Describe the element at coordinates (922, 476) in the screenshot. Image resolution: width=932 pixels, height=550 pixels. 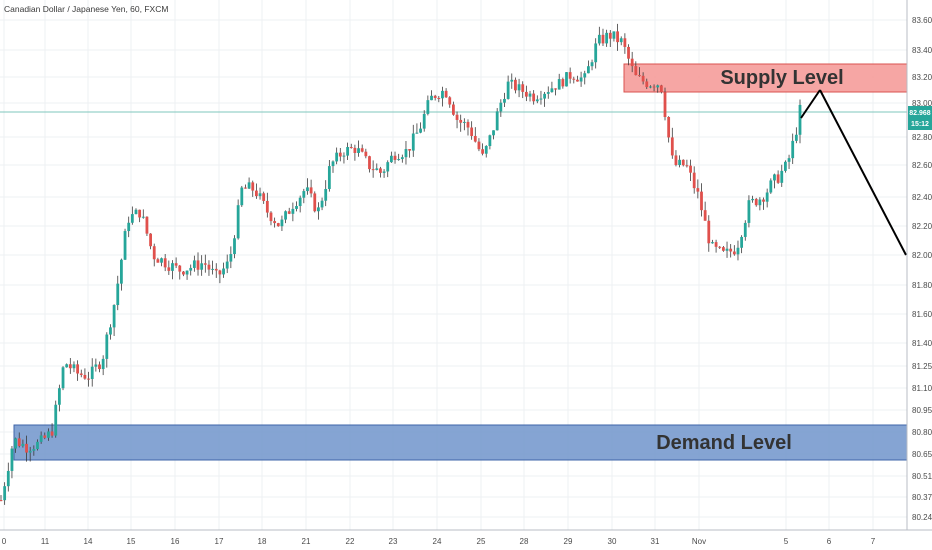
I see `price-tick-label: 80.510` at that location.